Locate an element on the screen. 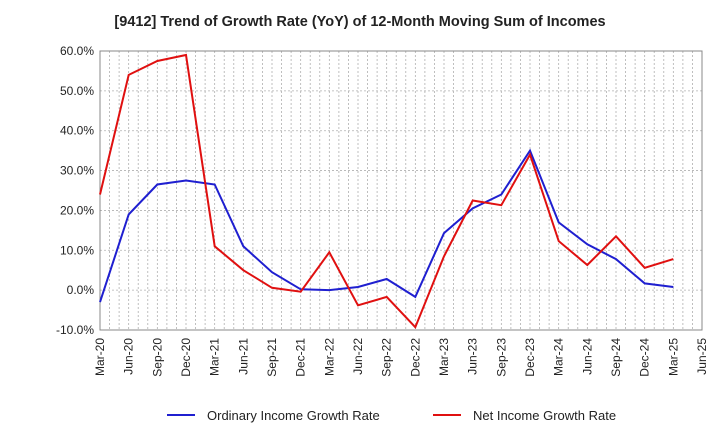  y-axis-ticks: 60.0% 50.0% 40.0% 30.0% 20.0% 10.0% 0.0% -10.0% is located at coordinates (75, 190).